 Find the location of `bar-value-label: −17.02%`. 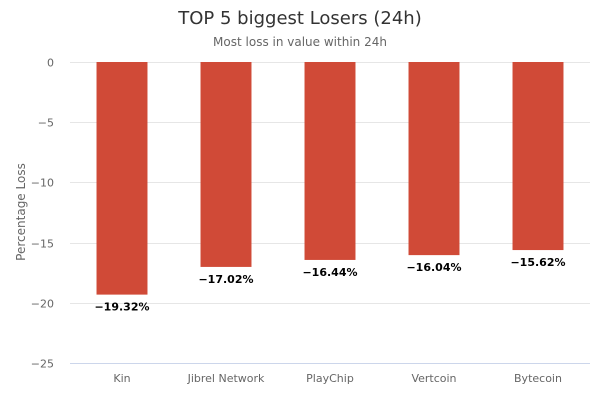

bar-value-label: −17.02% is located at coordinates (225, 279).